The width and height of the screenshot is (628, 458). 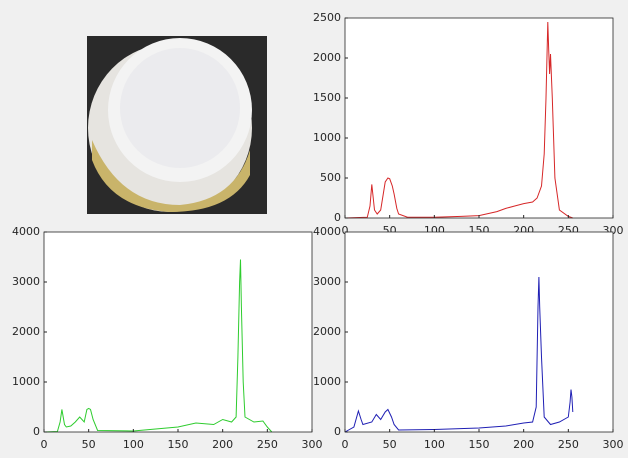 I want to click on lid-inner, so click(x=180, y=108).